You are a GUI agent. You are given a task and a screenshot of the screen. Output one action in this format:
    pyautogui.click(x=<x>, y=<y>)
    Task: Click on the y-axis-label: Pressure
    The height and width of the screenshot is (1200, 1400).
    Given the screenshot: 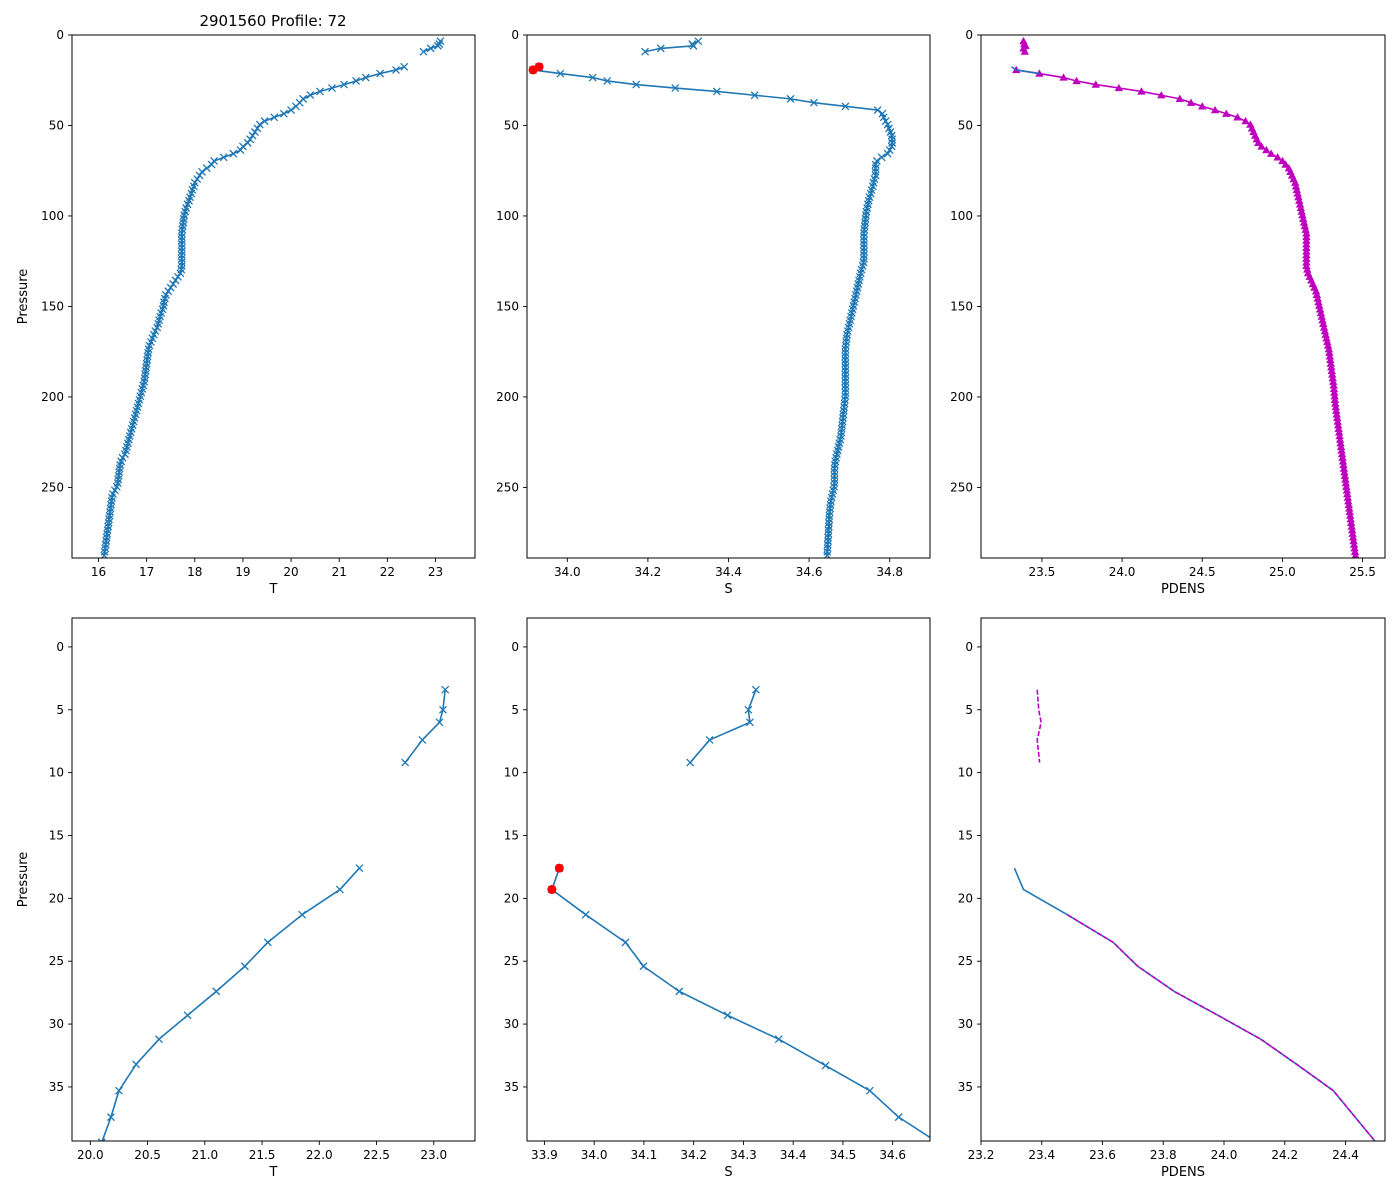 What is the action you would take?
    pyautogui.click(x=23, y=880)
    